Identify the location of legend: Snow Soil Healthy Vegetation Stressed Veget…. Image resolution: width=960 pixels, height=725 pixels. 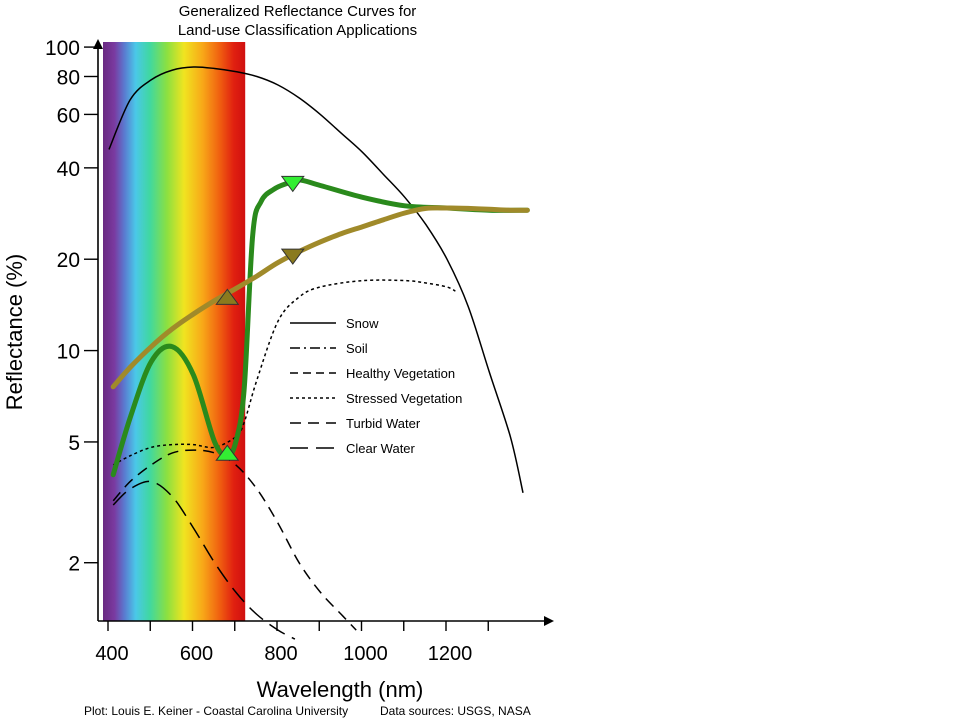
(376, 386).